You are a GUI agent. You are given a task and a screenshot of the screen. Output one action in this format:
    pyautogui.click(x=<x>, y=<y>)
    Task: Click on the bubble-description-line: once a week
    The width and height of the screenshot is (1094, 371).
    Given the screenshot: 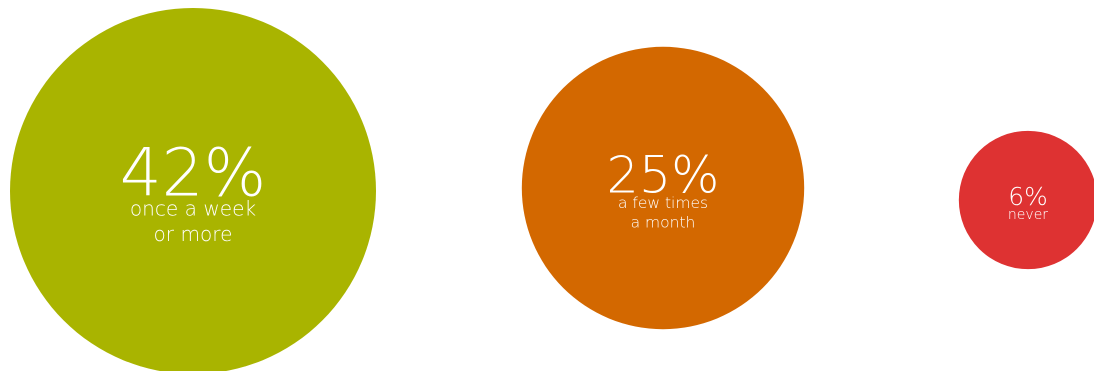 What is the action you would take?
    pyautogui.click(x=193, y=209)
    